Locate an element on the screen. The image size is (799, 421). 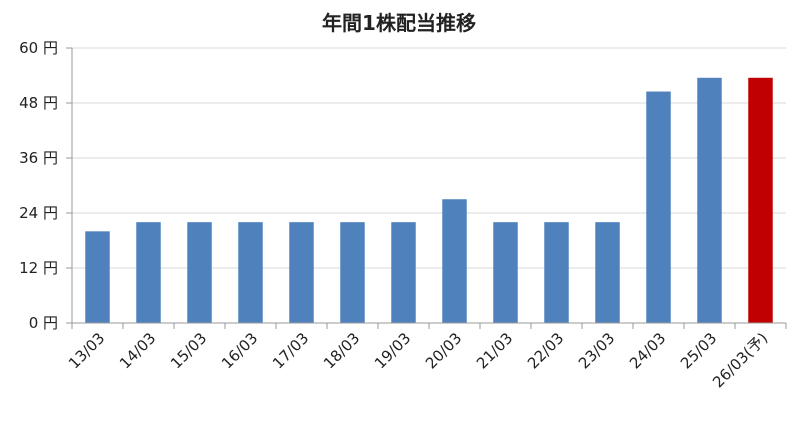
y-tick-label: 48 円 is located at coordinates (38, 103).